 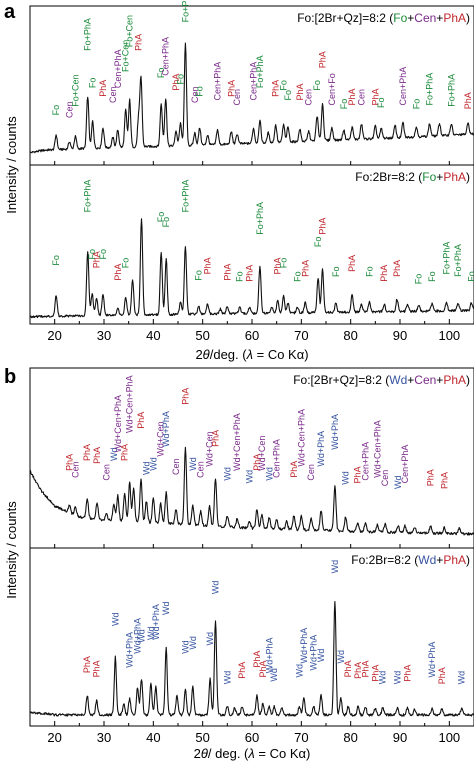 What do you see at coordinates (153, 335) in the screenshot?
I see `xtick-label: 40` at bounding box center [153, 335].